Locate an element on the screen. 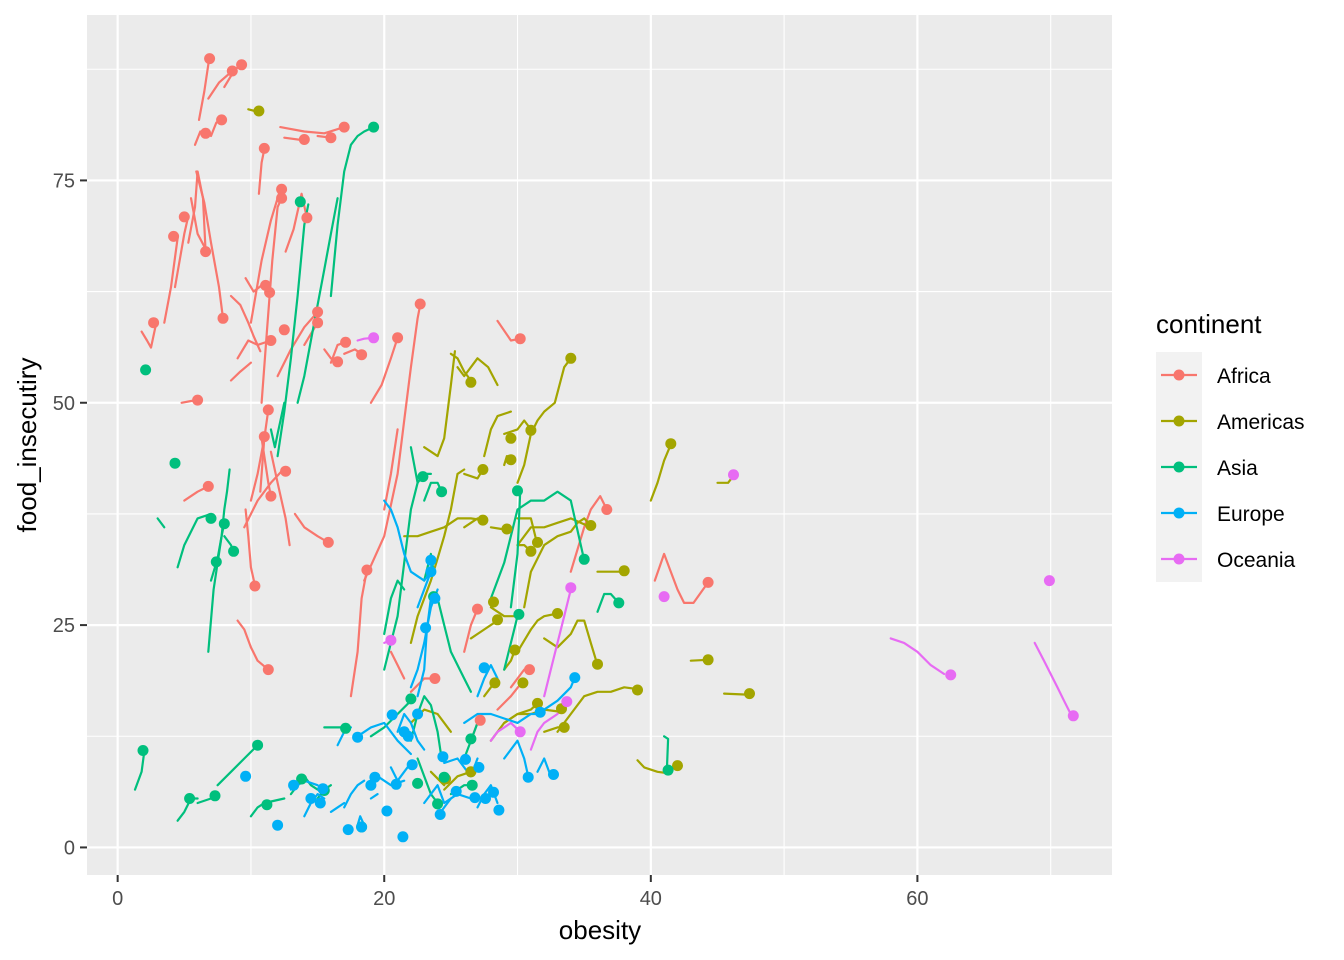 The width and height of the screenshot is (1344, 960). x-tick-label: 40 is located at coordinates (651, 899).